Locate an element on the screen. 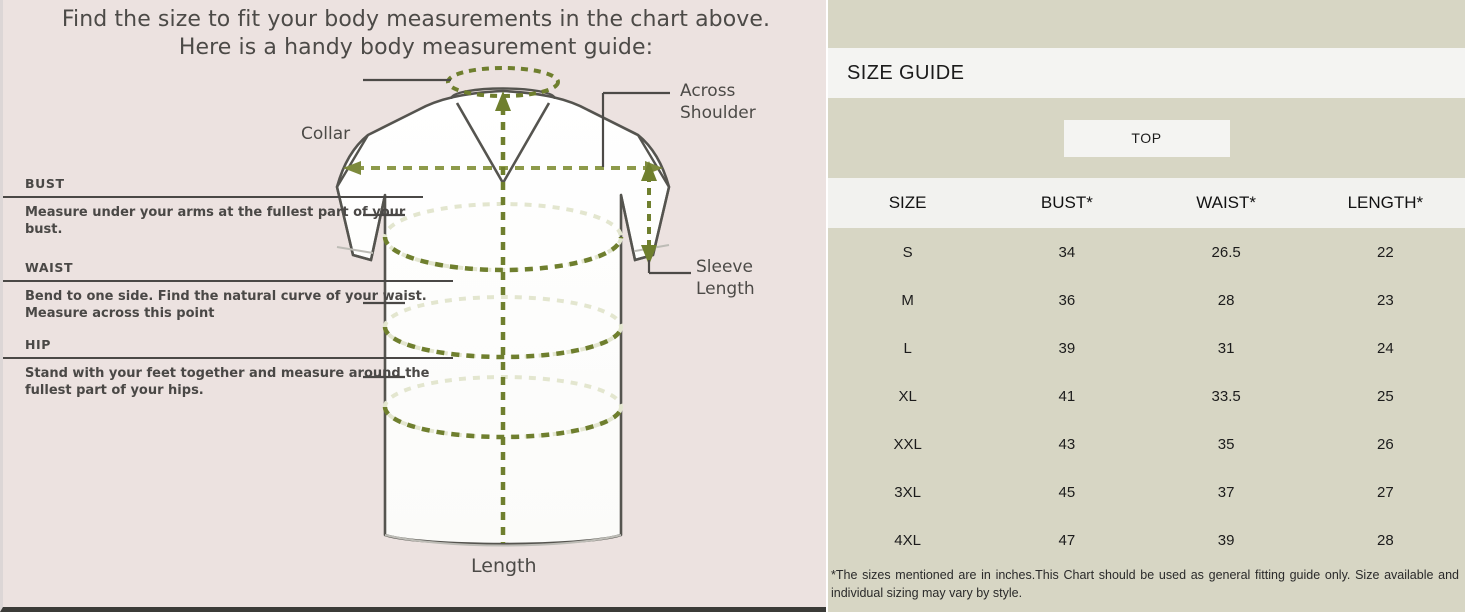 The width and height of the screenshot is (1465, 612). right-sleeve is located at coordinates (629, 185).